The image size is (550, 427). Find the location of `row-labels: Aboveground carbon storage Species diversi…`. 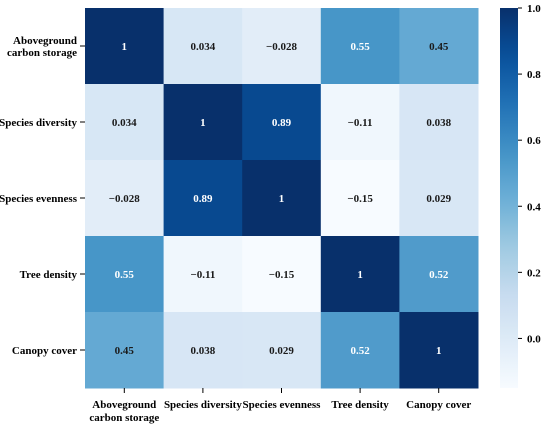

row-labels: Aboveground carbon storage Species diversi… is located at coordinates (42, 196).